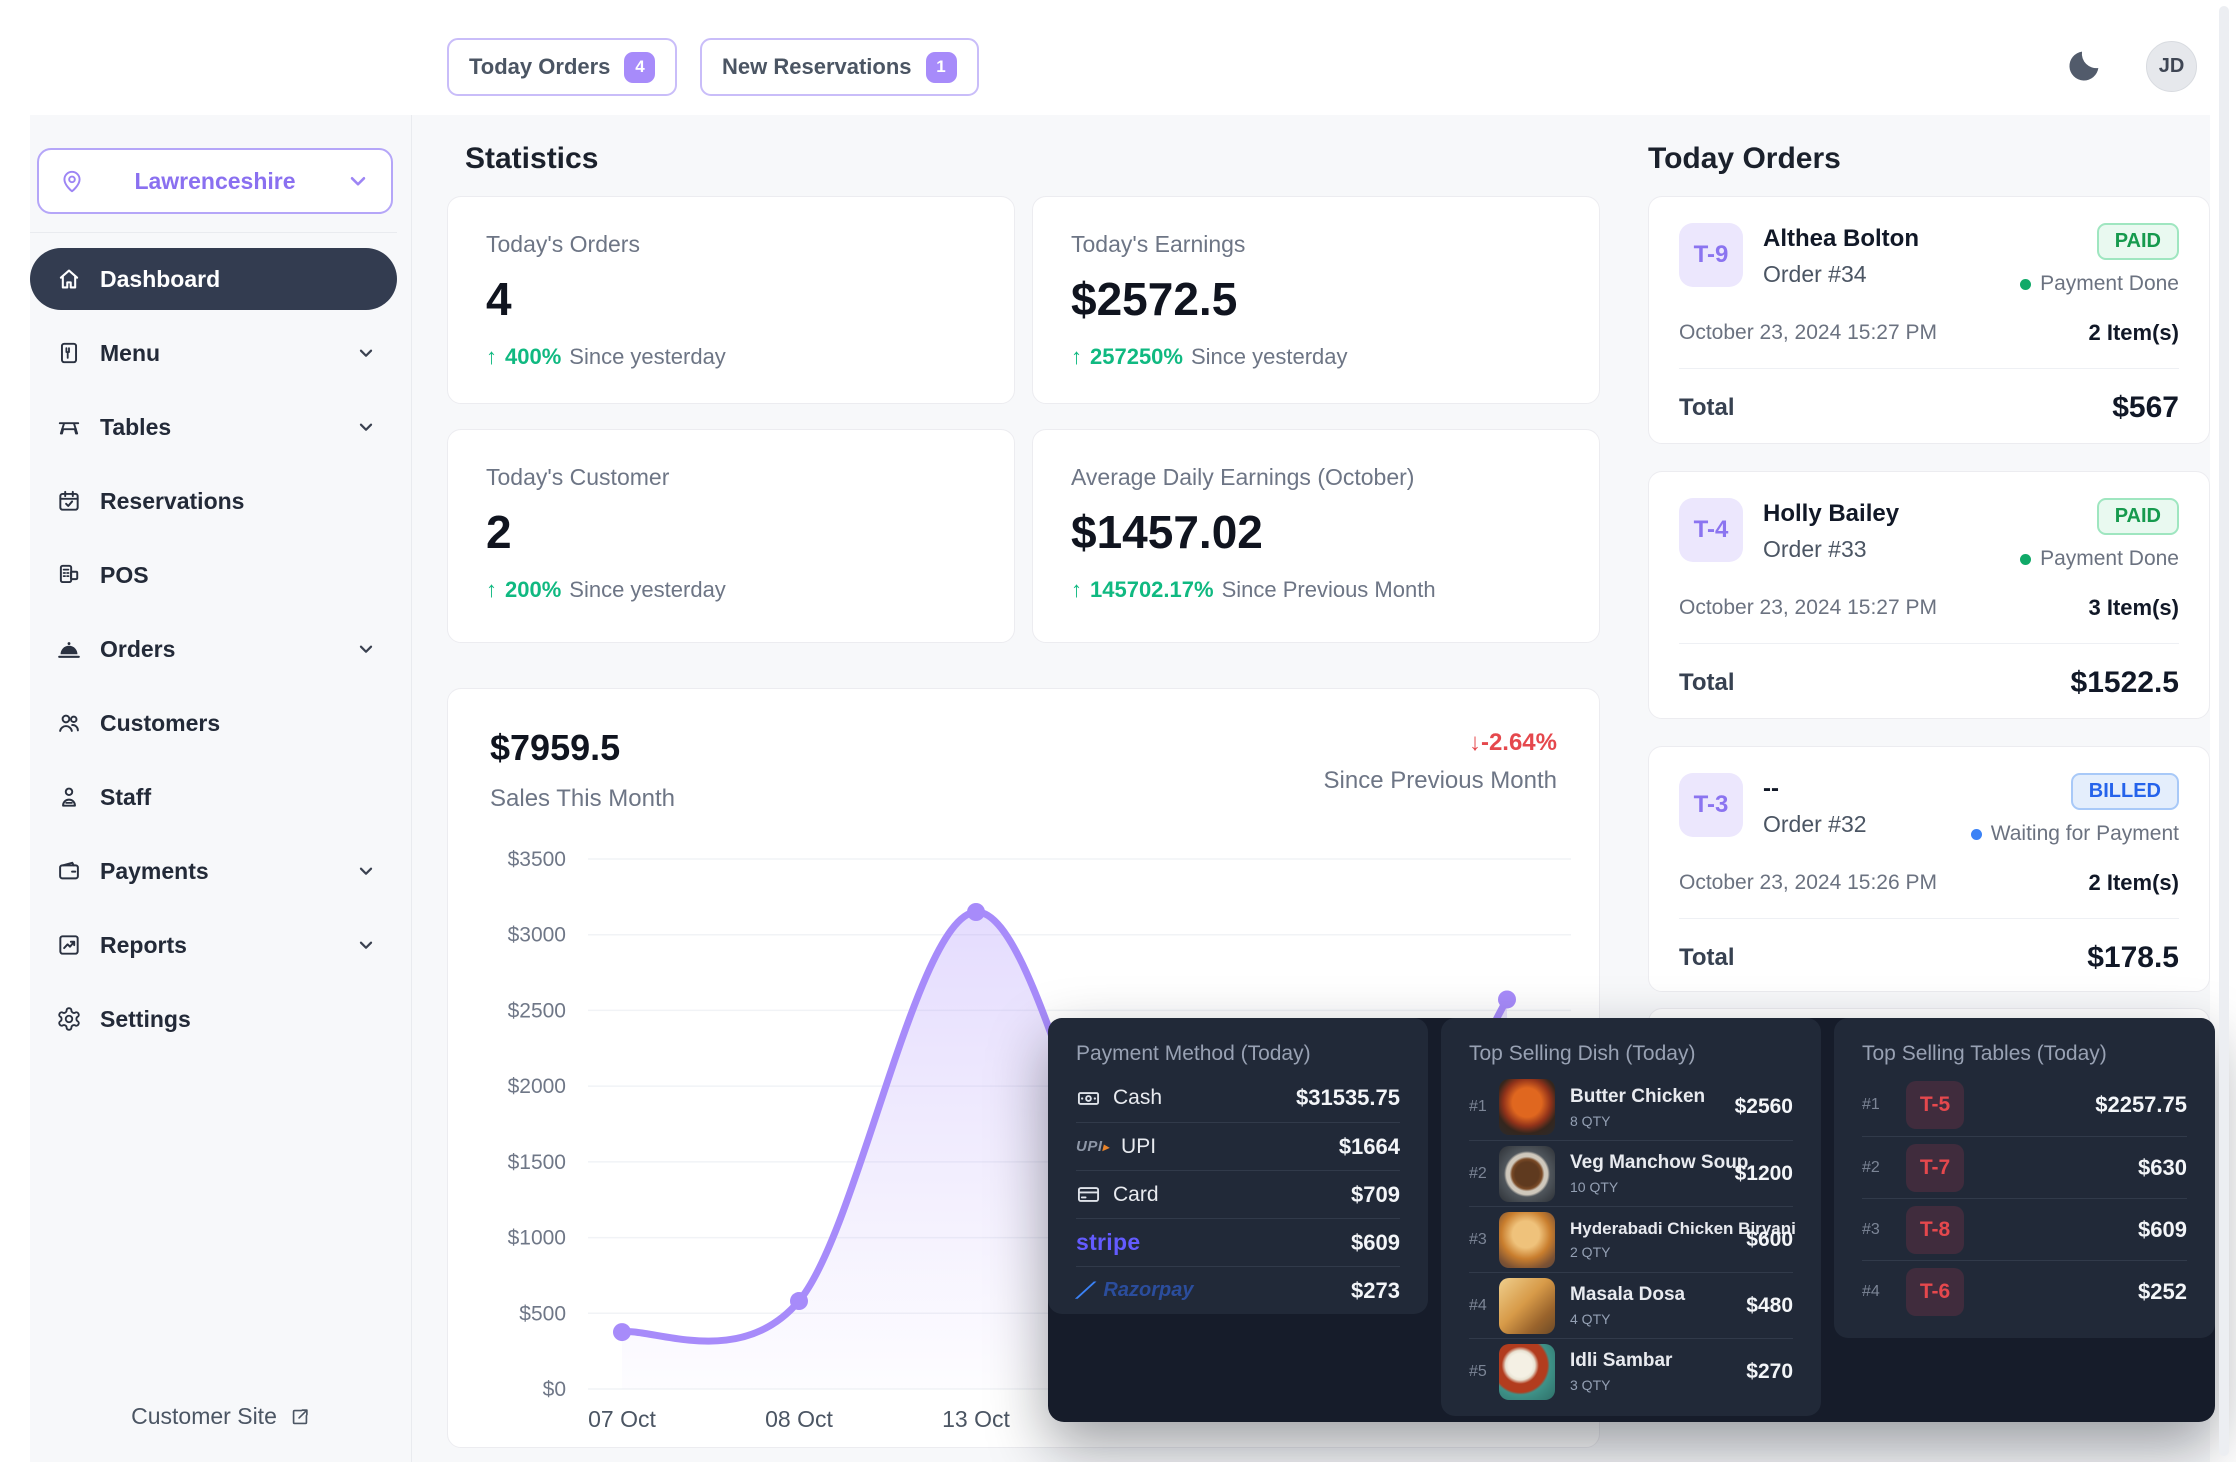 Image resolution: width=2236 pixels, height=1462 pixels. I want to click on svg-text: 13 Oct, so click(976, 1419).